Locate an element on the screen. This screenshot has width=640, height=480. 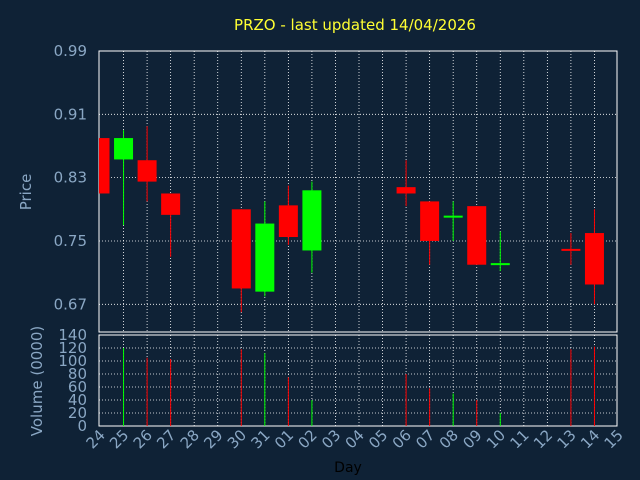
x-tick-label: 03 is located at coordinates (331, 439).